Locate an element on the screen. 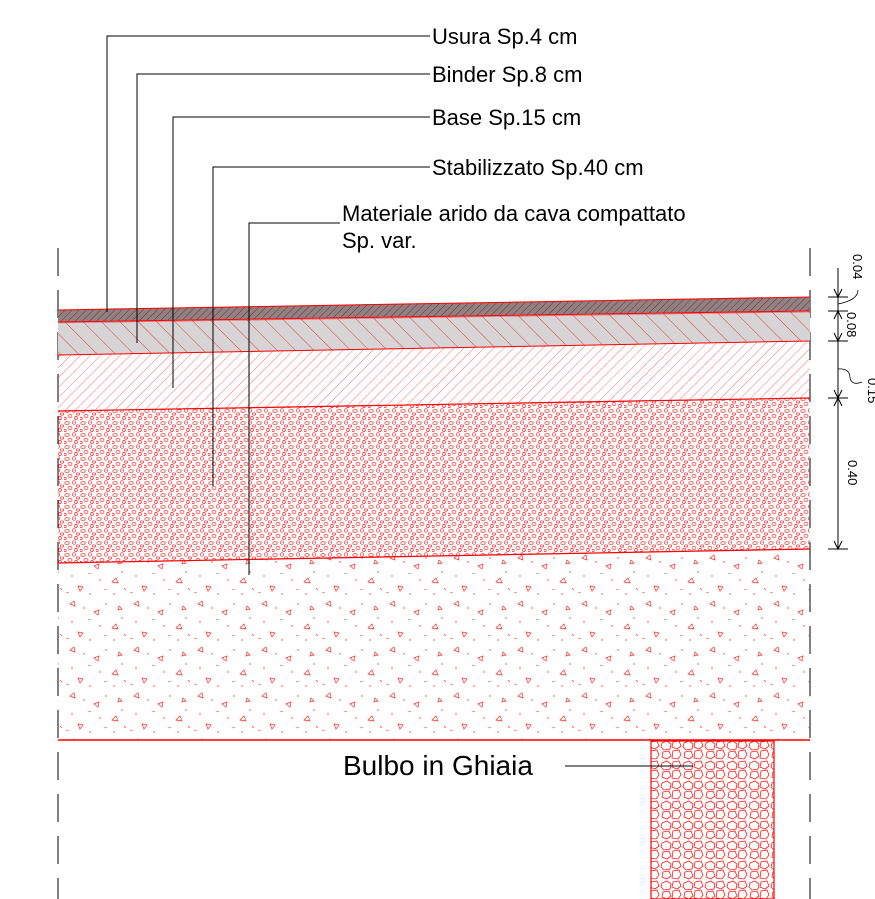 The height and width of the screenshot is (899, 875). boundary-top is located at coordinates (434, 303).